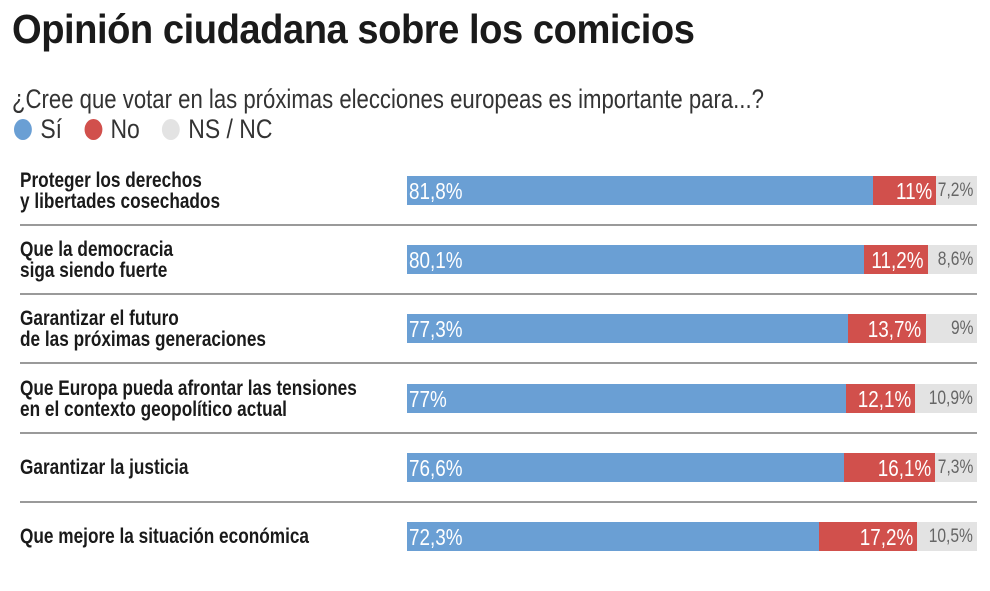 This screenshot has height=591, width=990. I want to click on bar-row: Garantizar la justicia 76,6% 16,1% 7,3%, so click(495, 487).